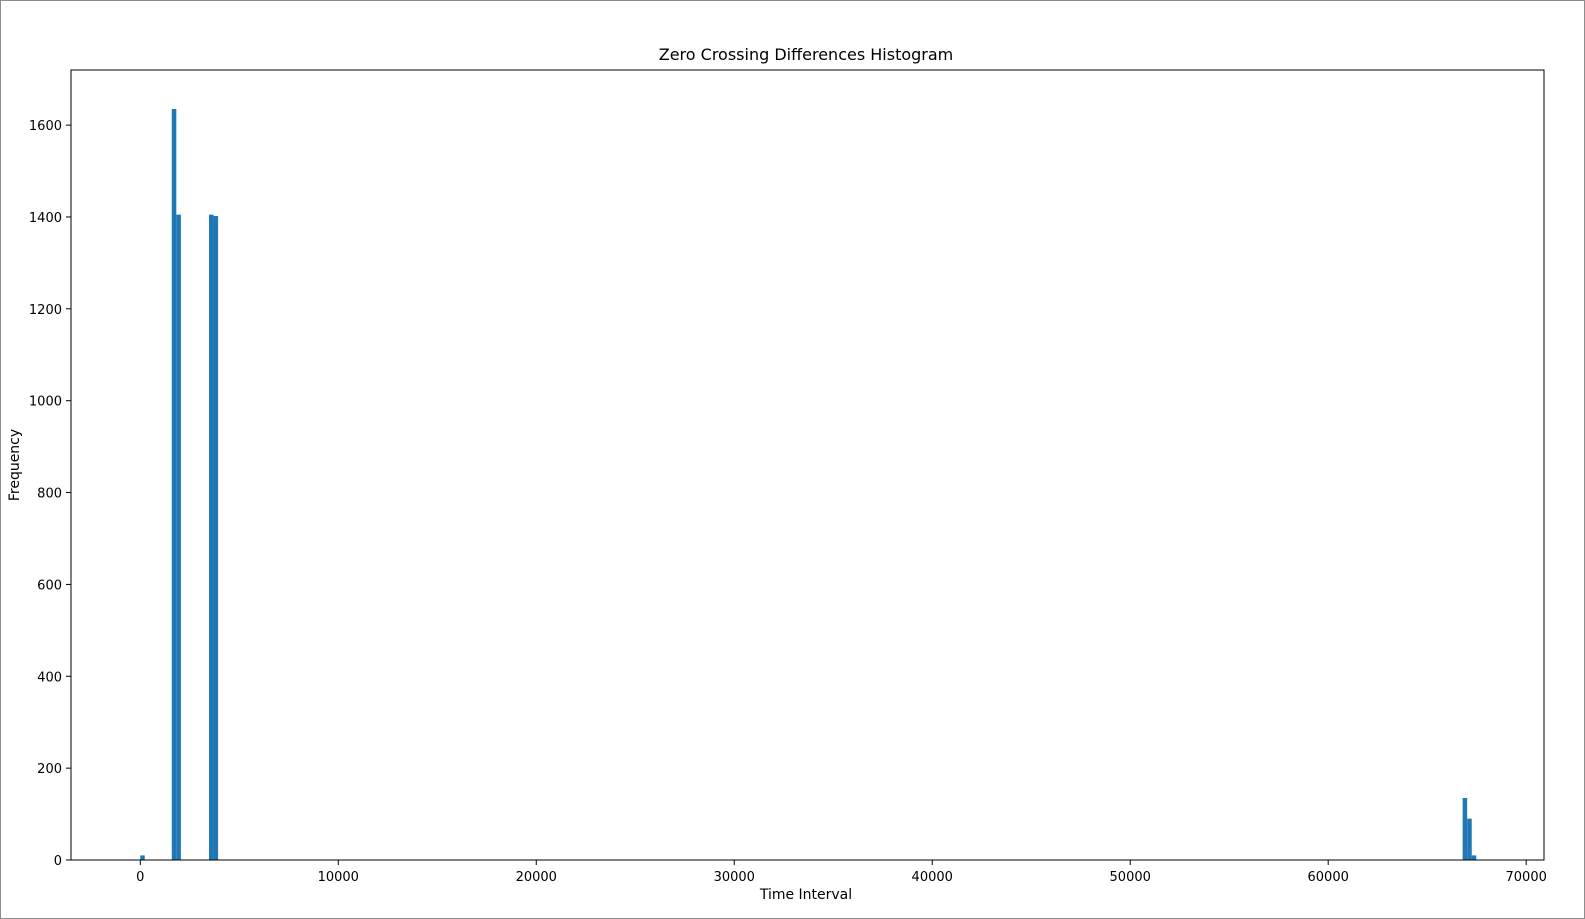 The height and width of the screenshot is (919, 1585). I want to click on y-tick-label-8: 1600, so click(45, 126).